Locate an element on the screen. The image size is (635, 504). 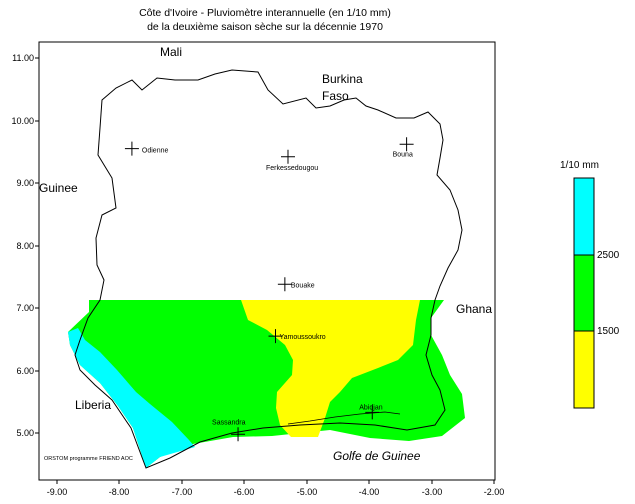
x-tick-label: -6.00 is located at coordinates (244, 492).